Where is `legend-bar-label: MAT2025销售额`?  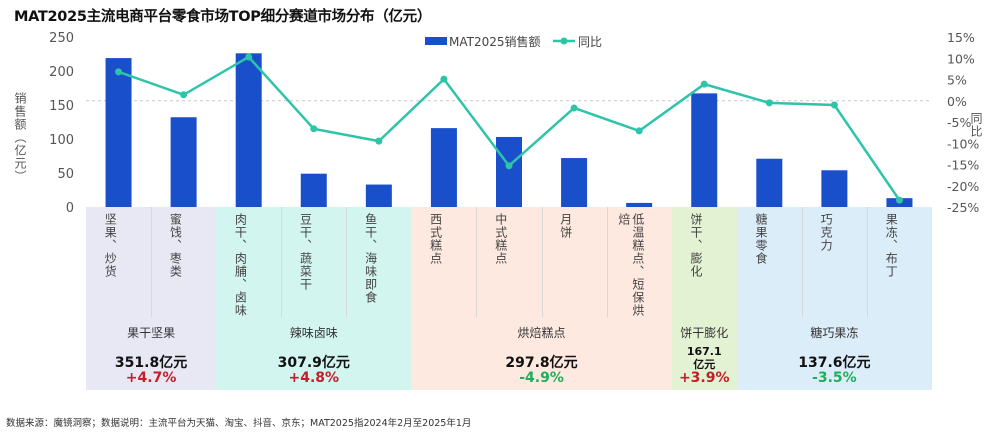 legend-bar-label: MAT2025销售额 is located at coordinates (495, 41).